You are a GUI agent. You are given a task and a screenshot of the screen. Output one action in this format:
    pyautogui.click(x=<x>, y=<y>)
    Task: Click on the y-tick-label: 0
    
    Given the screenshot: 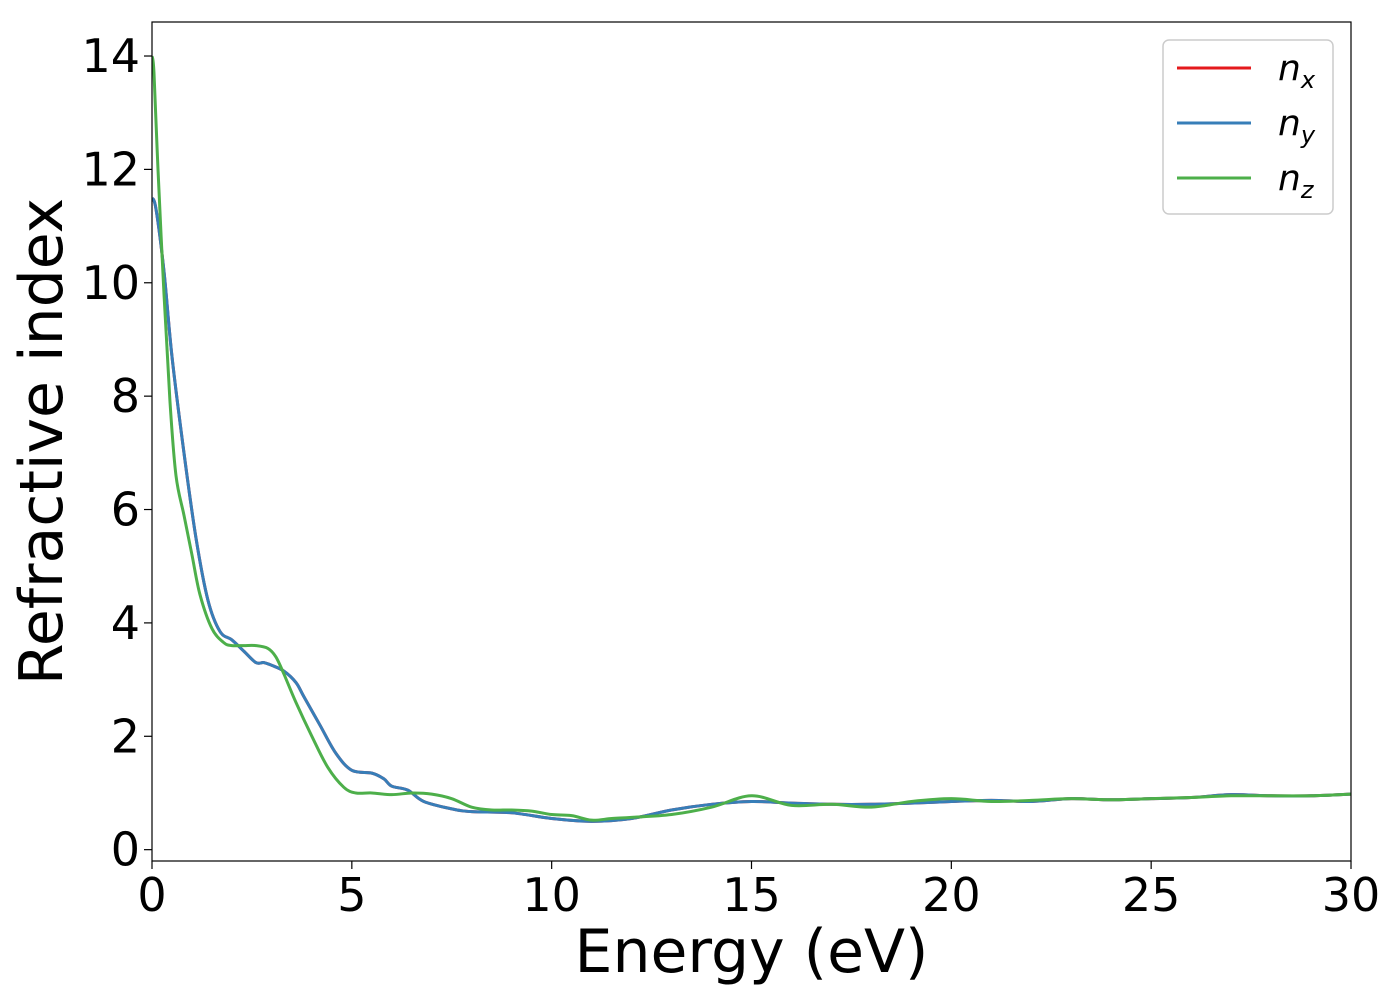 What is the action you would take?
    pyautogui.click(x=125, y=850)
    